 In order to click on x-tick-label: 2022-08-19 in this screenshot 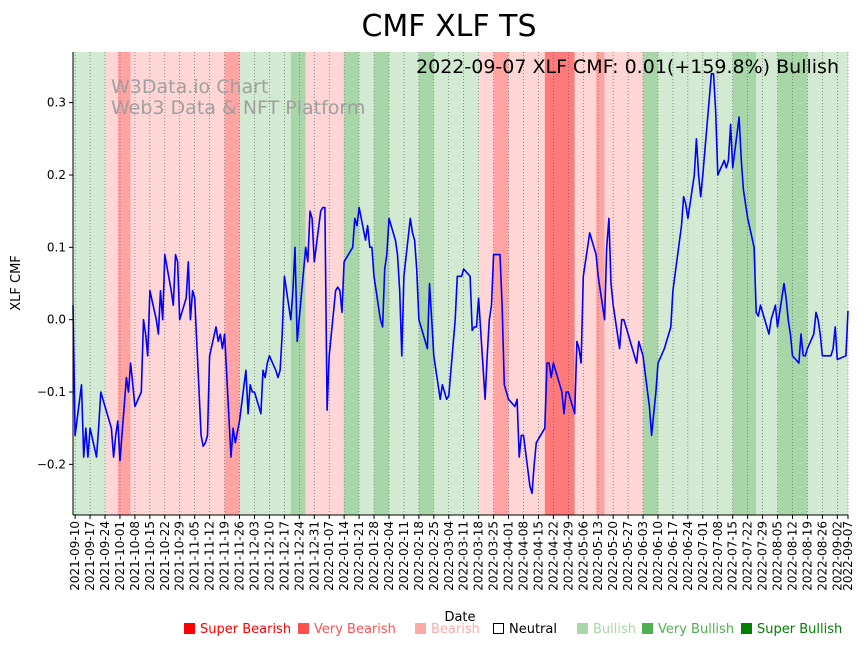, I will do `click(807, 556)`.